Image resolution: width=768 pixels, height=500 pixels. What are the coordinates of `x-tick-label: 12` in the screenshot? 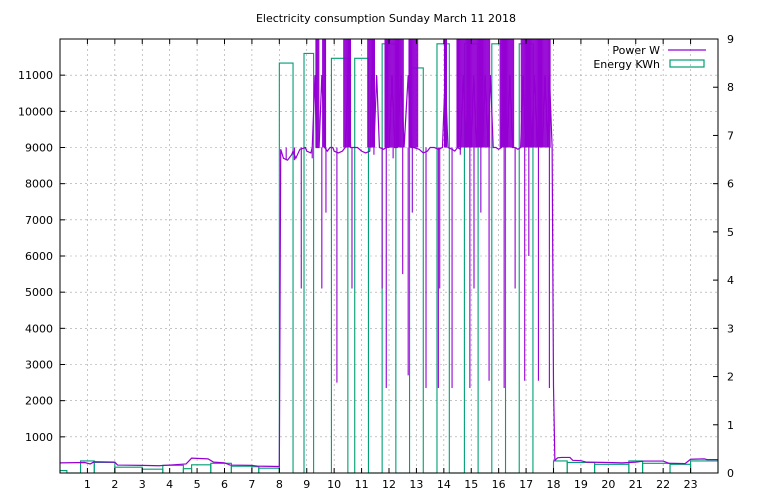 It's located at (389, 484).